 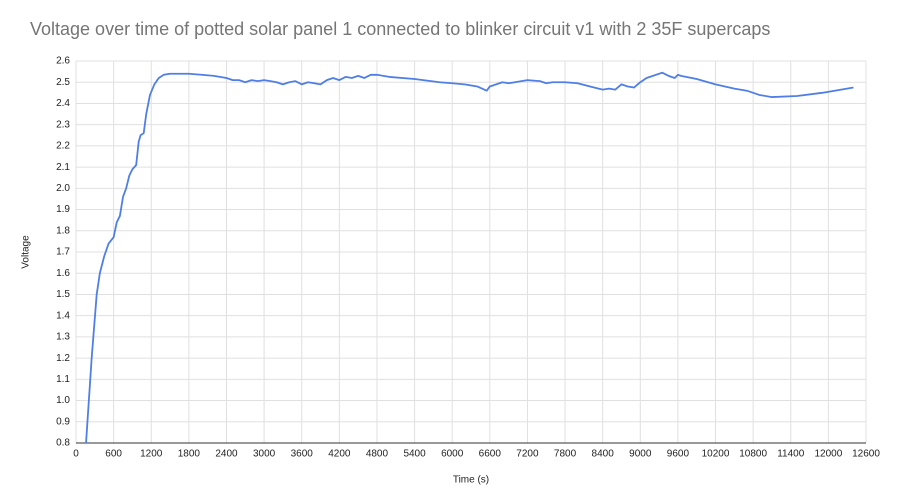 What do you see at coordinates (63, 443) in the screenshot?
I see `y-tick-label: 0.8` at bounding box center [63, 443].